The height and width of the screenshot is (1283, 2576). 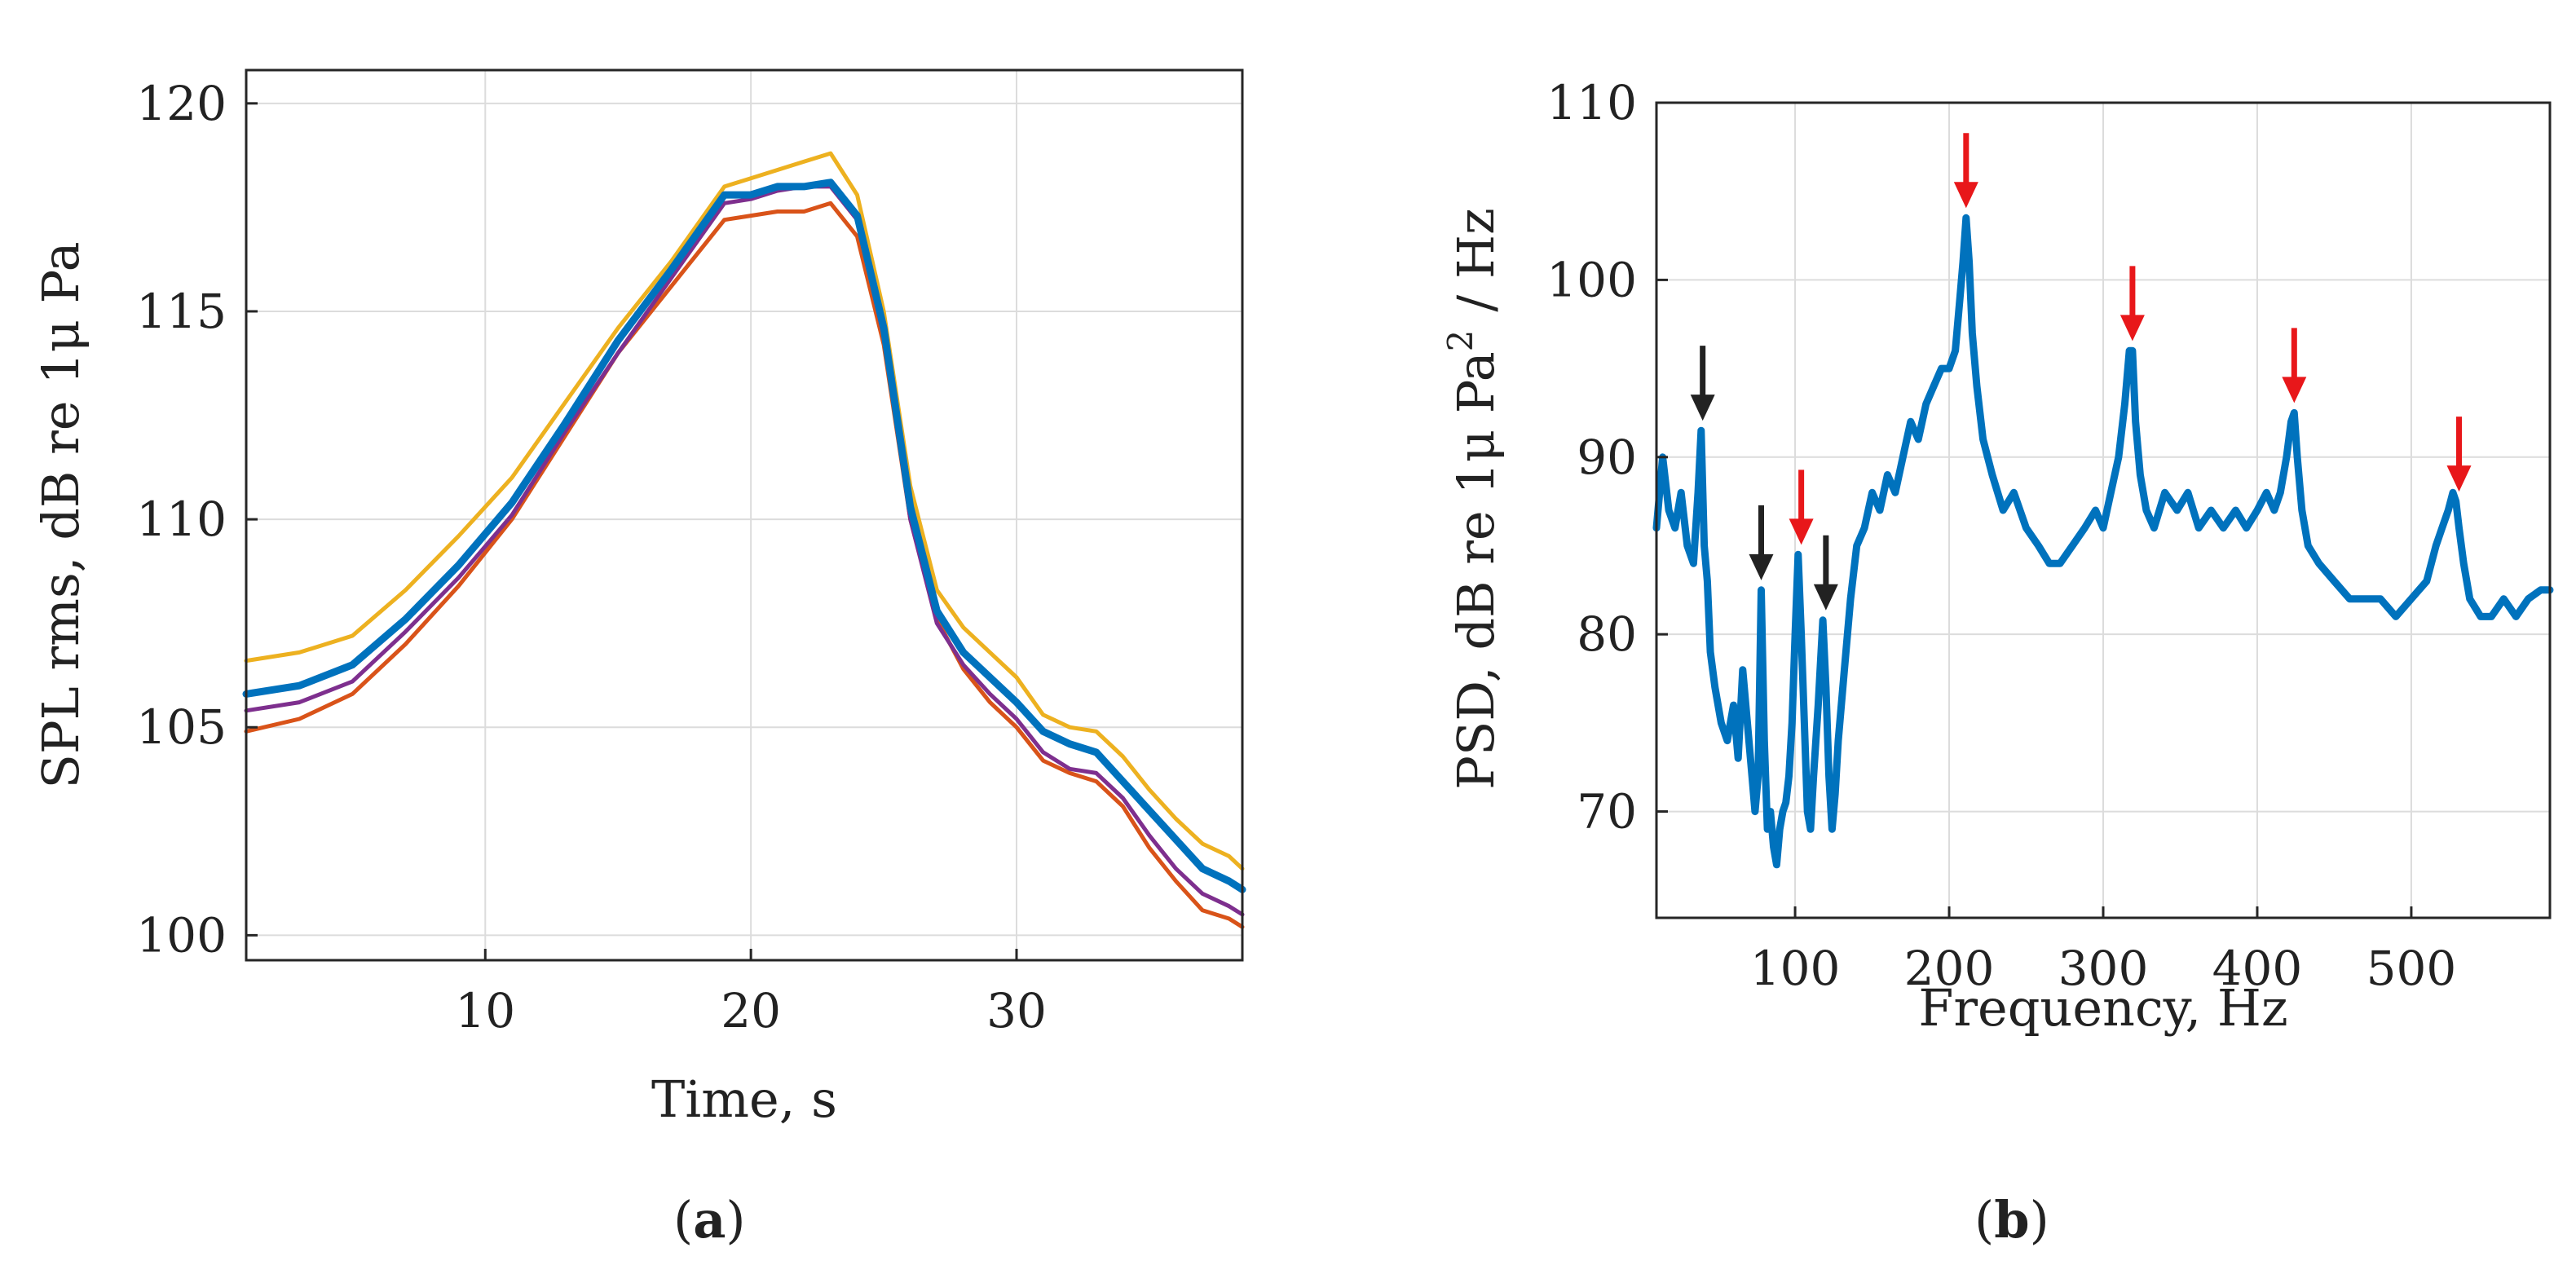 I want to click on panel-a-ytick-label: 120, so click(x=181, y=103).